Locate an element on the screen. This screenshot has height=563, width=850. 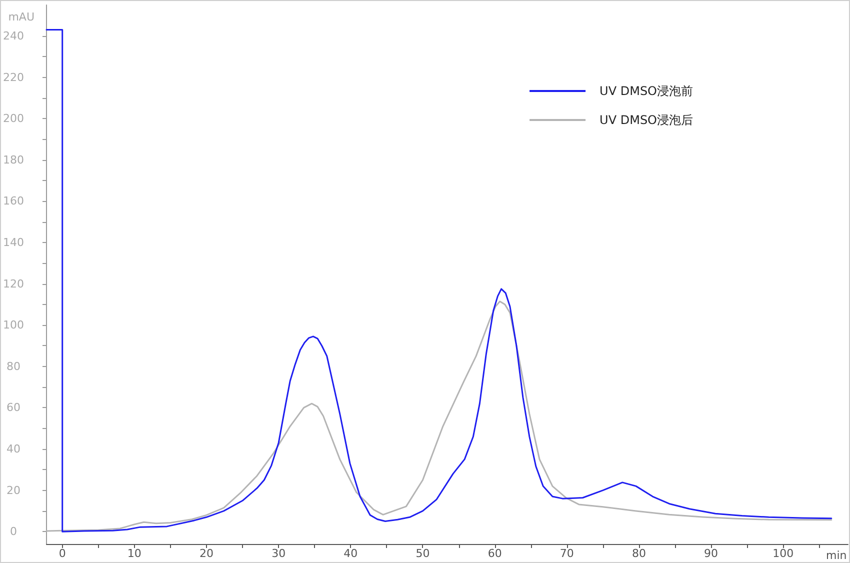
x-tick-label: 60 is located at coordinates (495, 553).